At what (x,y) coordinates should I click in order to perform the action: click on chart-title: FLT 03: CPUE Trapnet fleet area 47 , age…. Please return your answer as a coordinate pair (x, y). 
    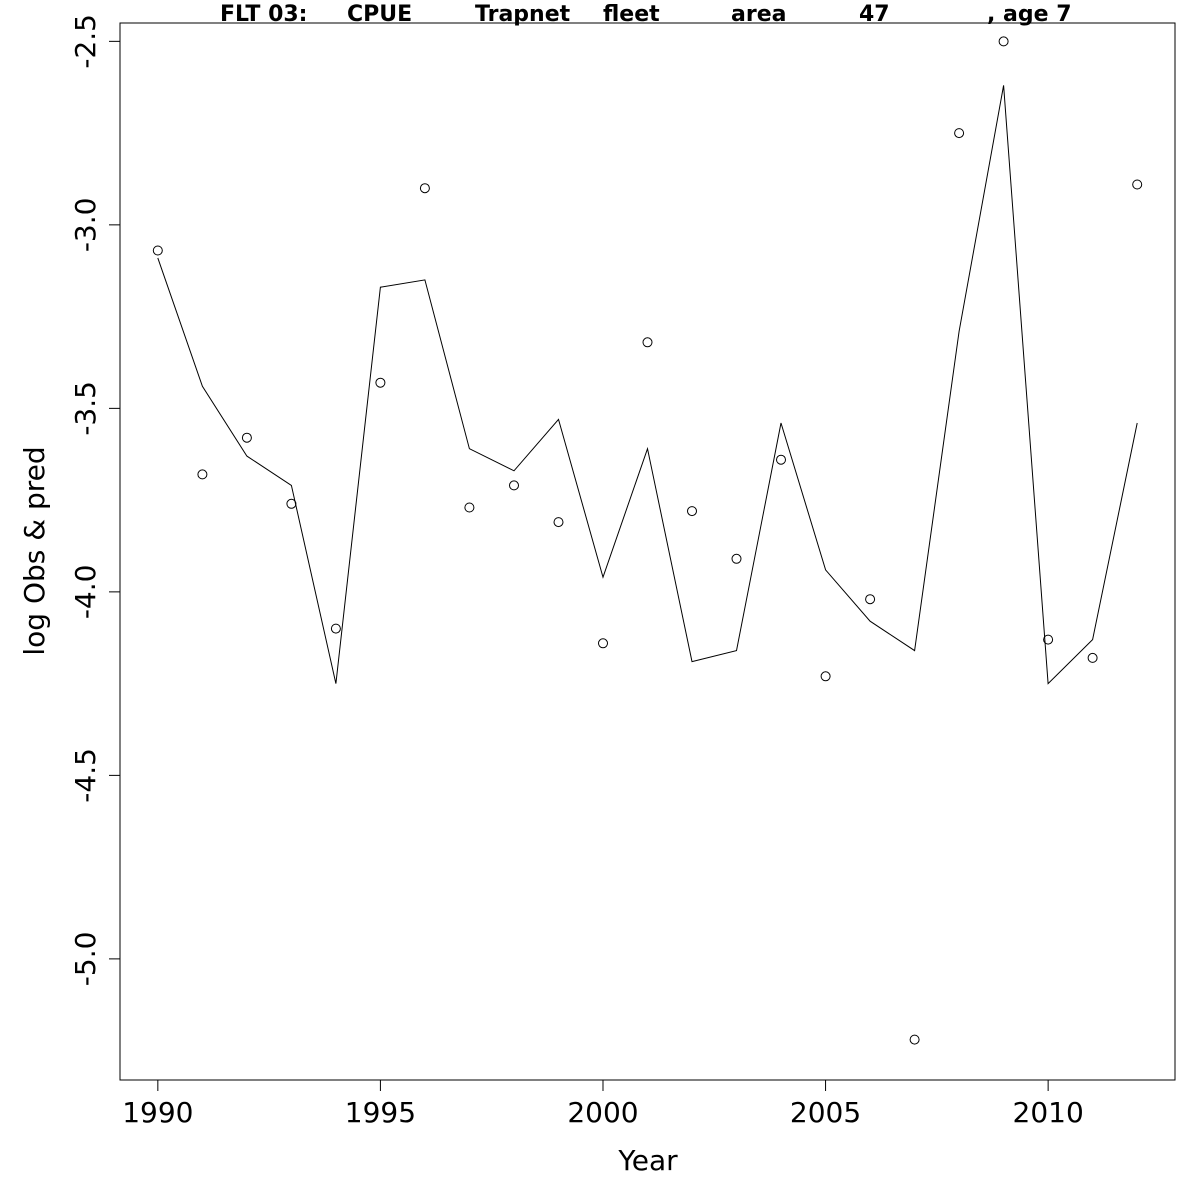
    Looking at the image, I should click on (646, 14).